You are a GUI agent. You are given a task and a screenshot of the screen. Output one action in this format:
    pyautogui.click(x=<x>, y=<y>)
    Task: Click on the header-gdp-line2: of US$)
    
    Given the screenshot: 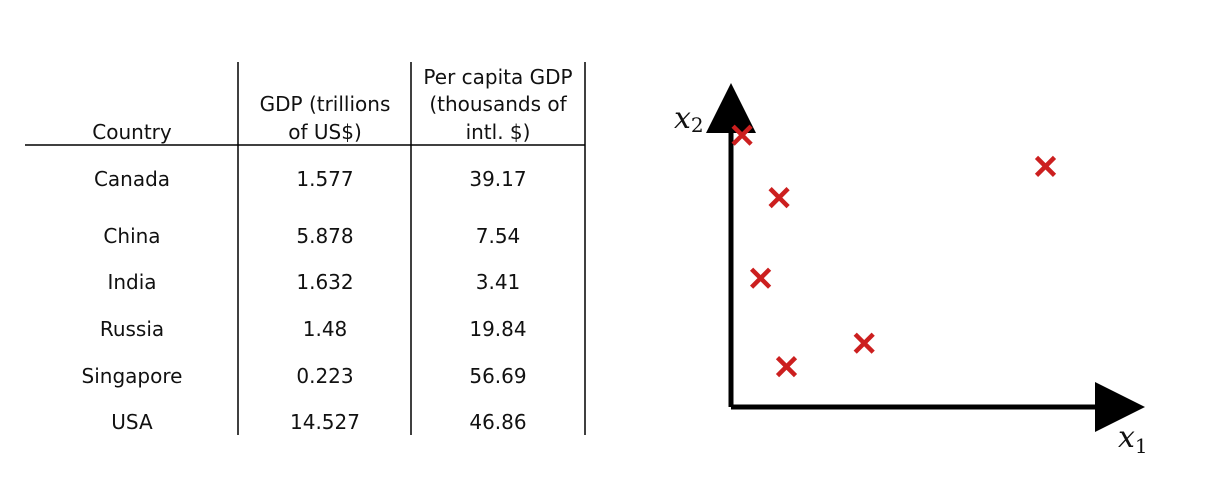 What is the action you would take?
    pyautogui.click(x=325, y=132)
    